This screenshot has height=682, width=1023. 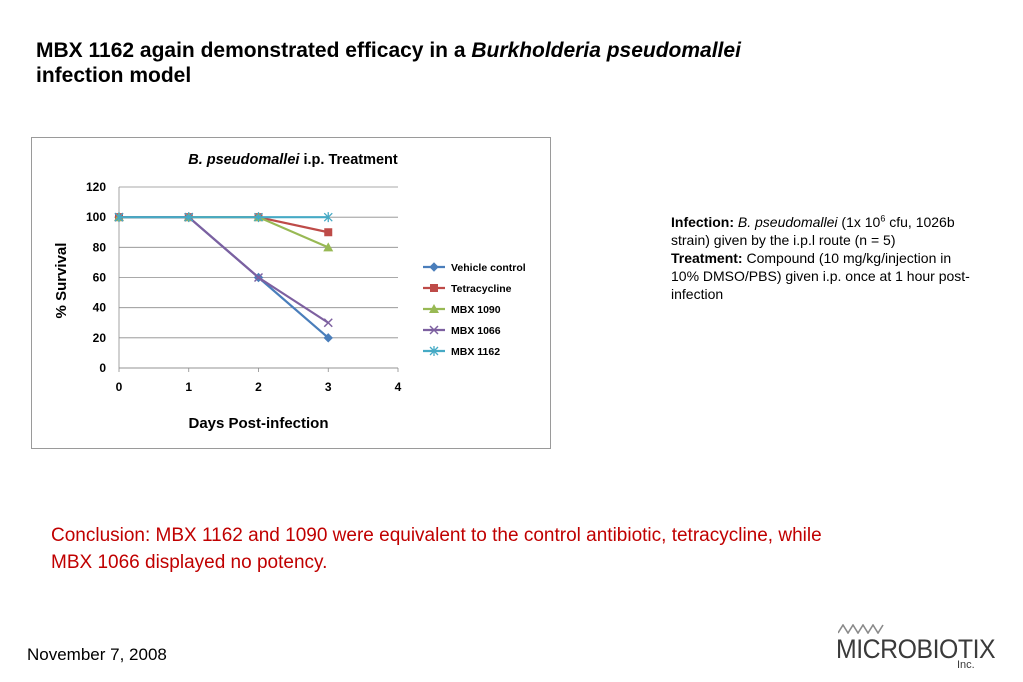 What do you see at coordinates (861, 629) in the screenshot?
I see `logo-wave-icon` at bounding box center [861, 629].